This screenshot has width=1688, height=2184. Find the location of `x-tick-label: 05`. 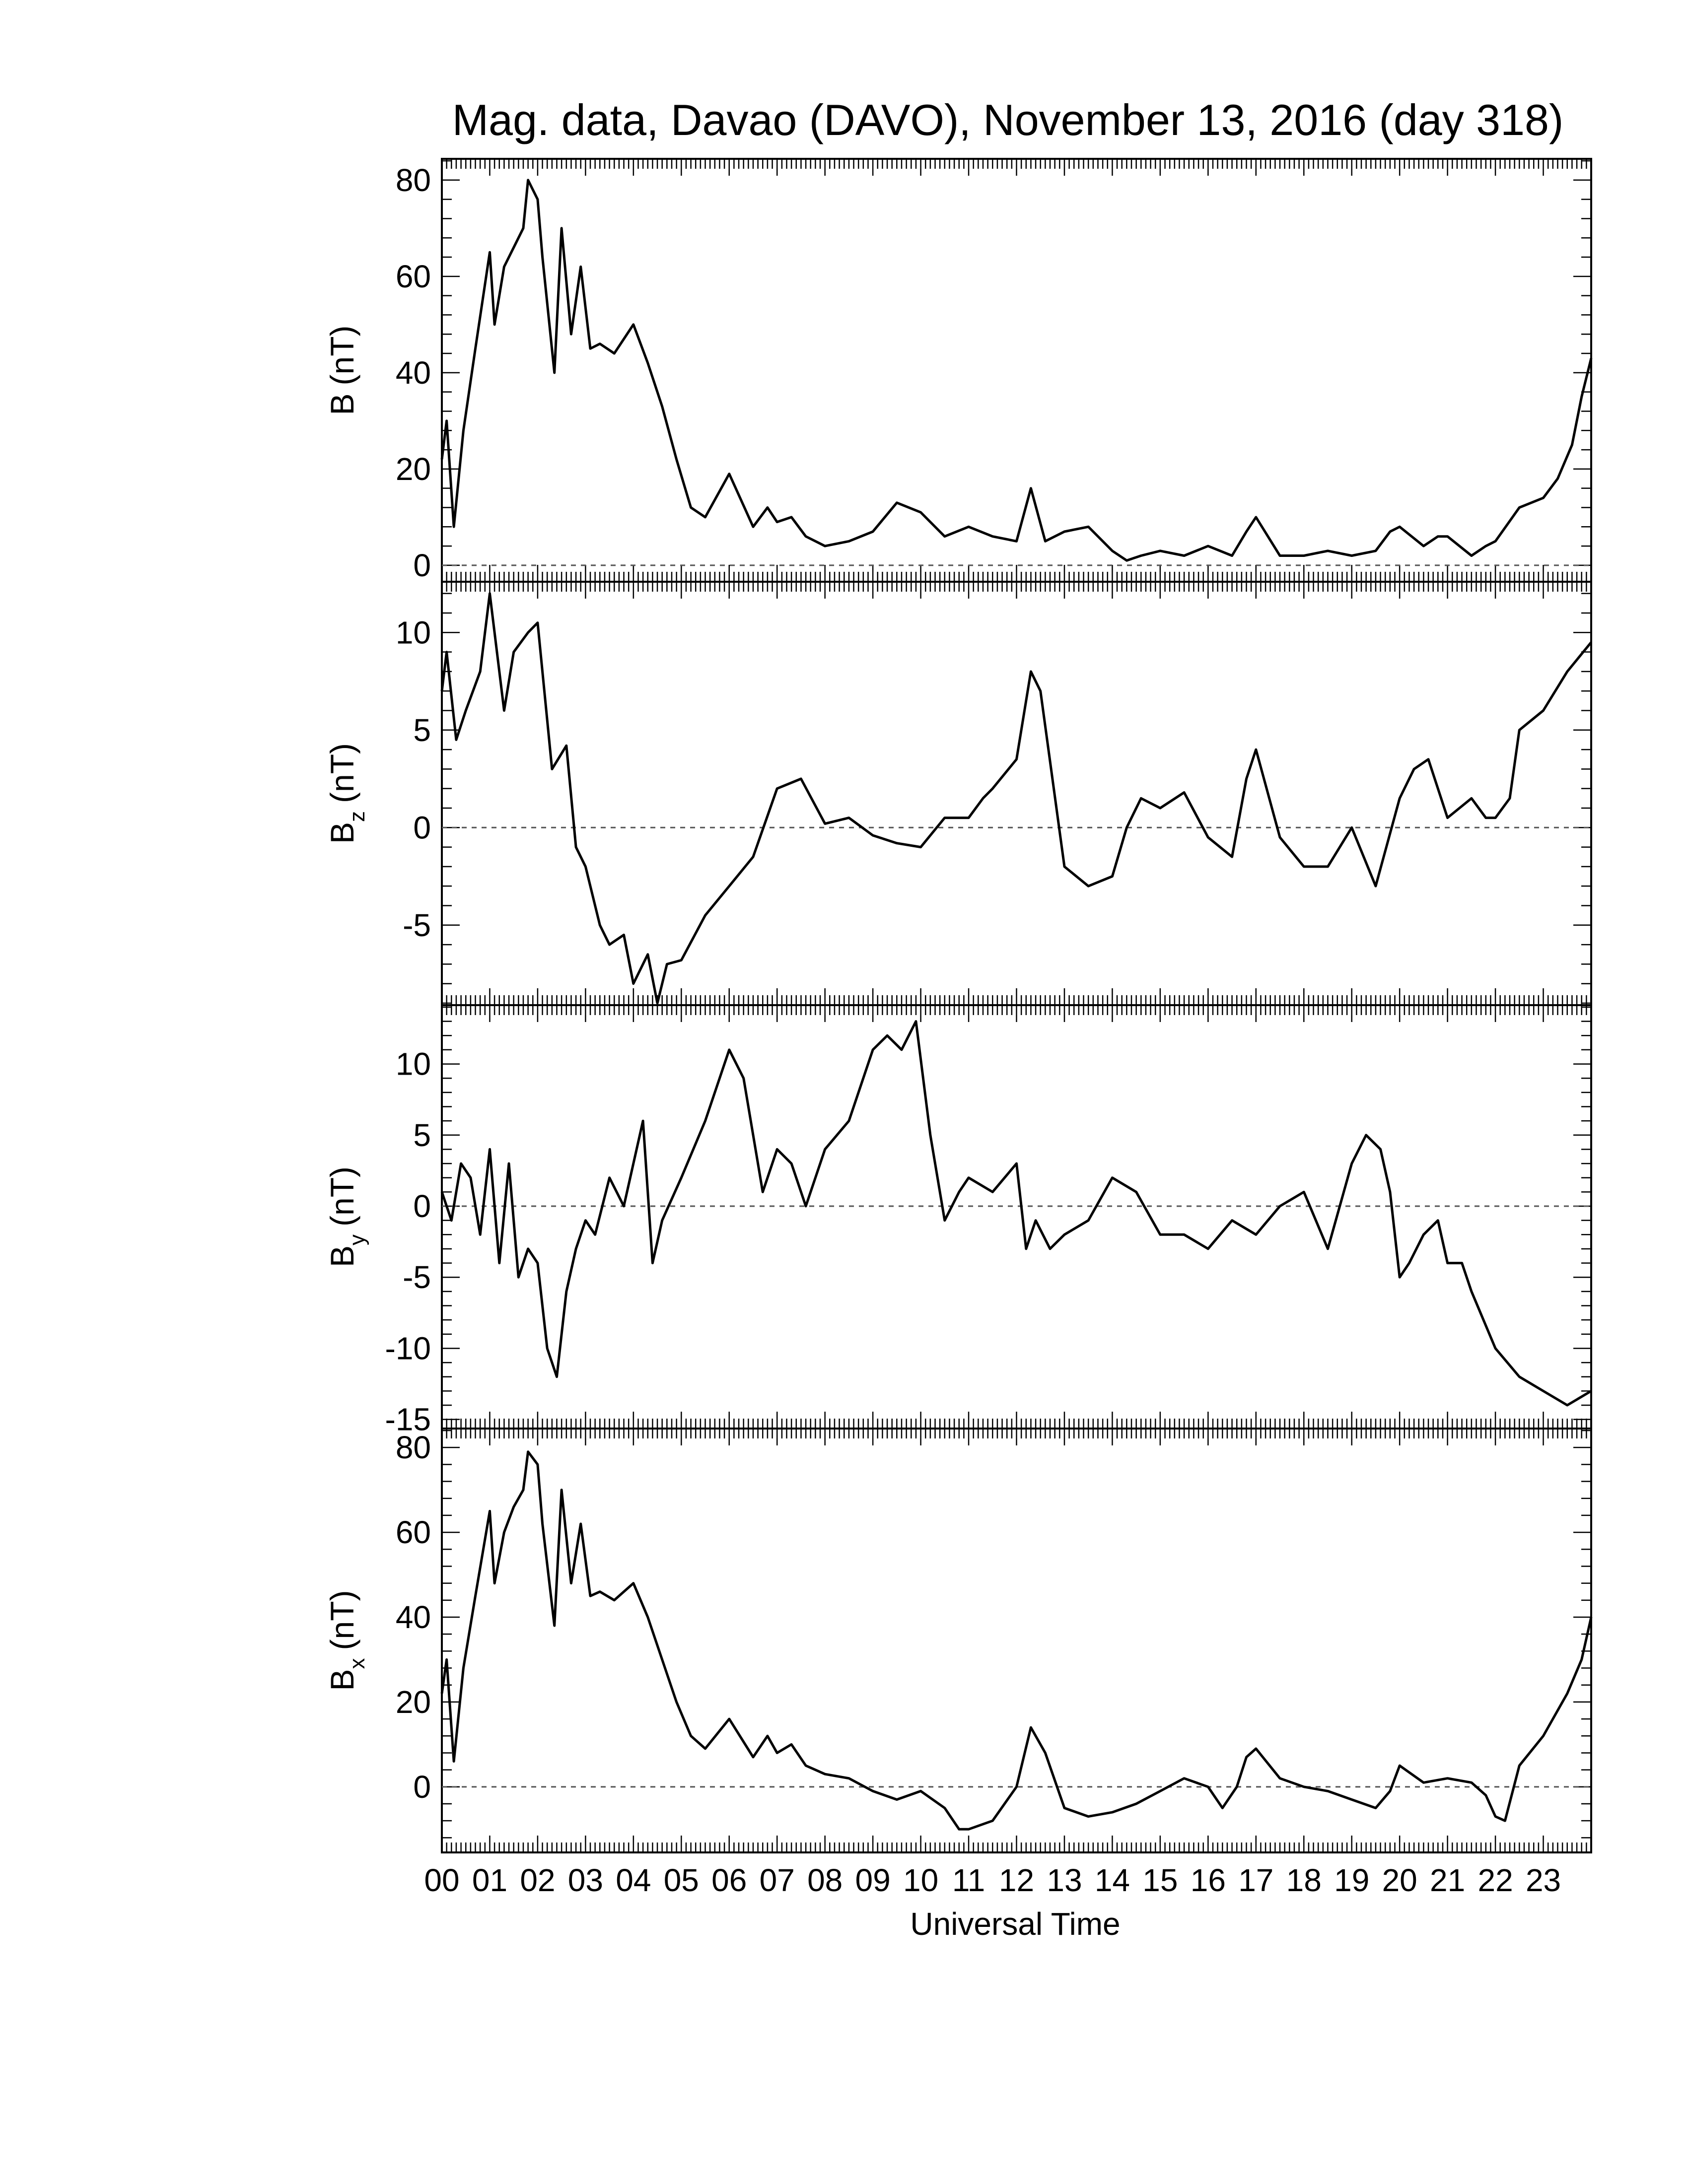

x-tick-label: 05 is located at coordinates (681, 1880).